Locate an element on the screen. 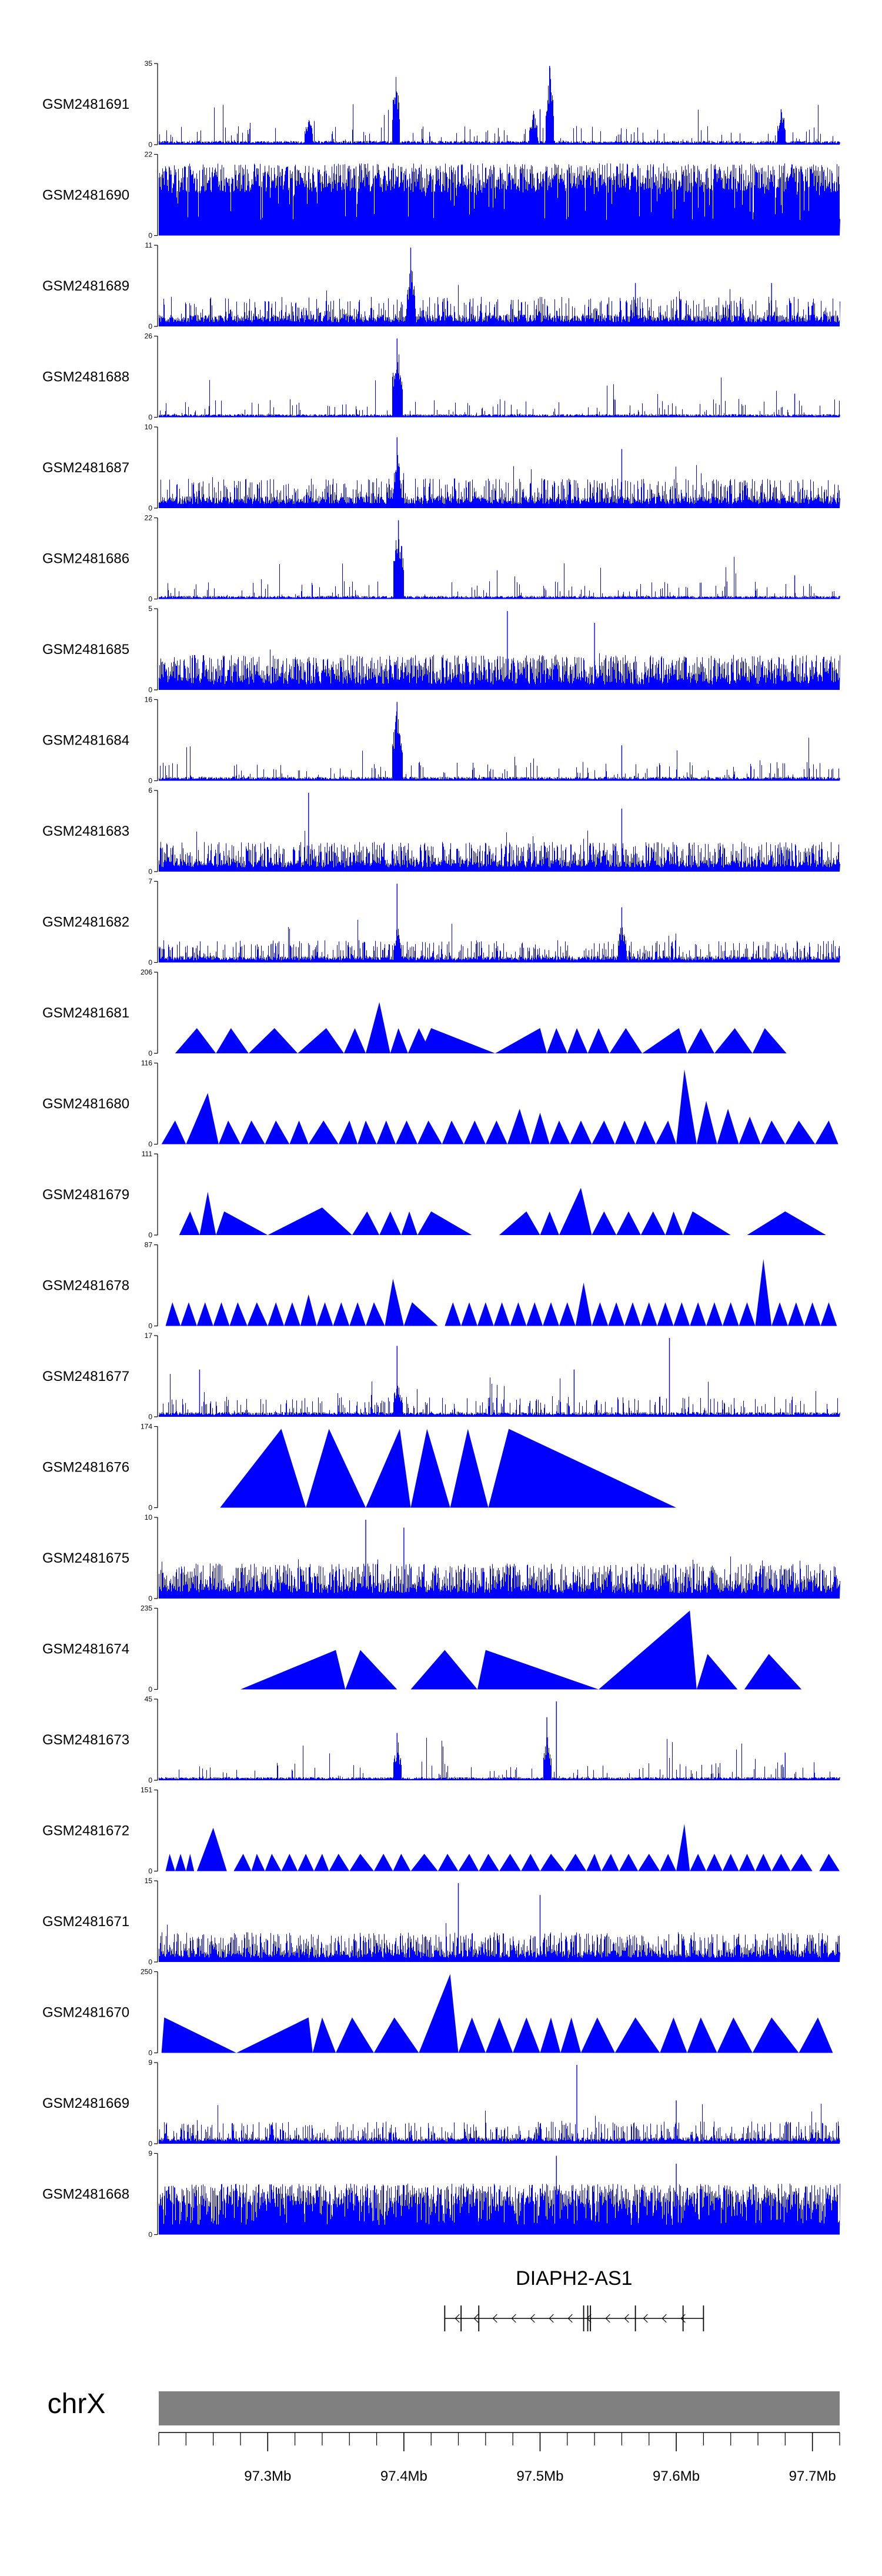 This screenshot has width=882, height=2576. y-max-label: 87 is located at coordinates (149, 1245).